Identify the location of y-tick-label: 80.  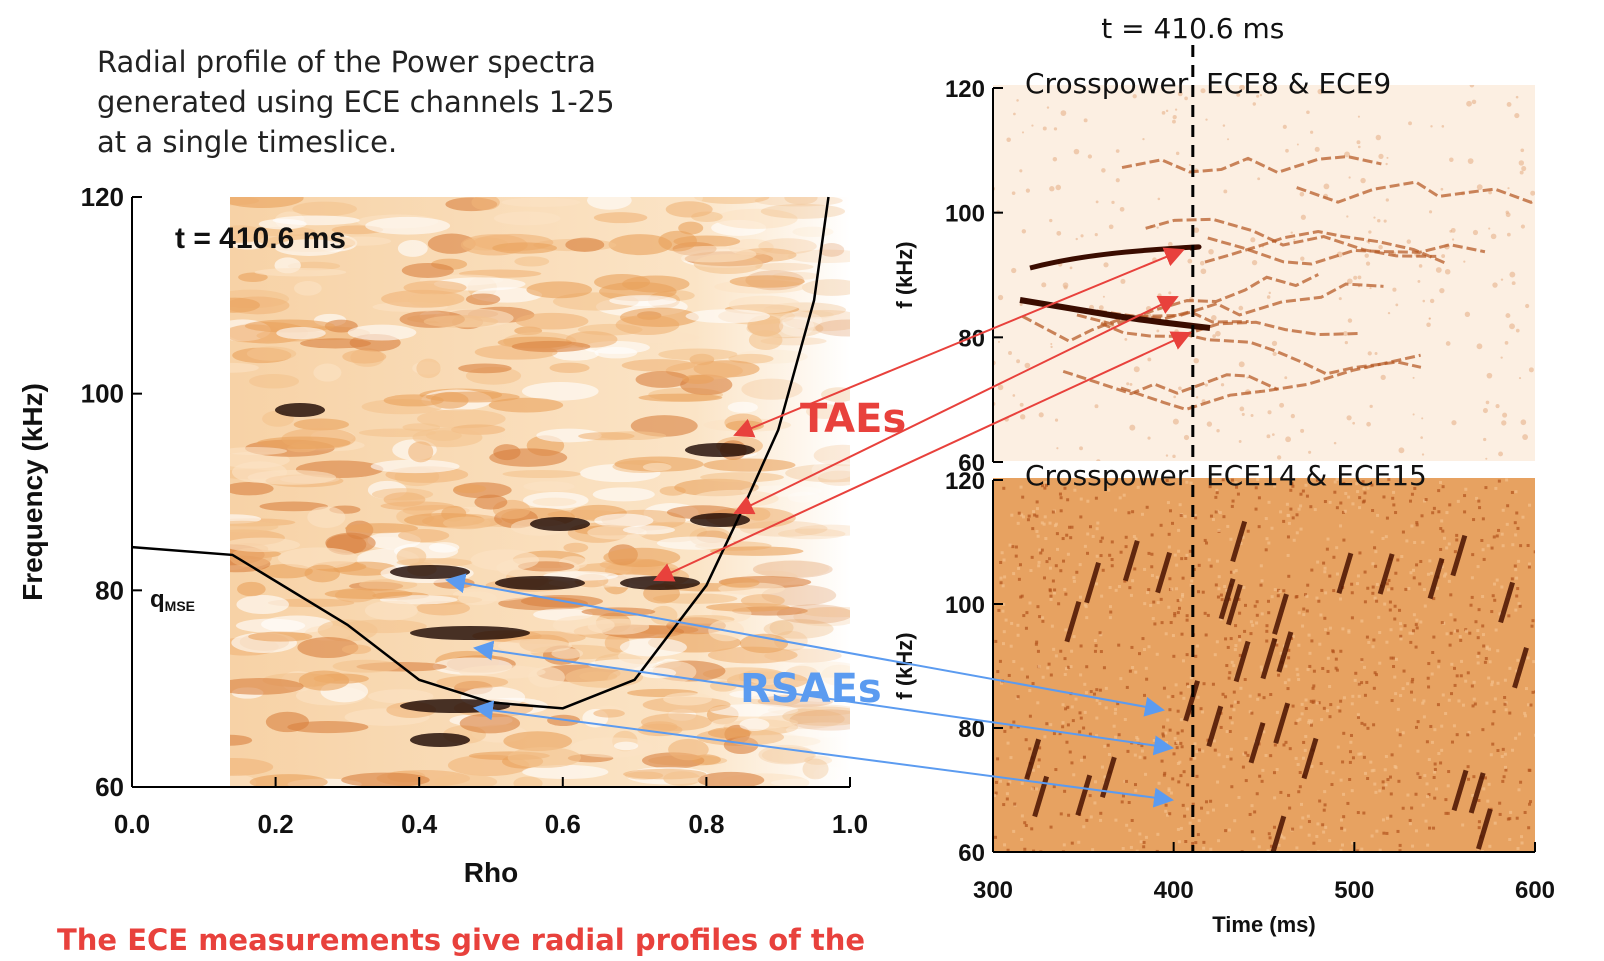
(109, 590).